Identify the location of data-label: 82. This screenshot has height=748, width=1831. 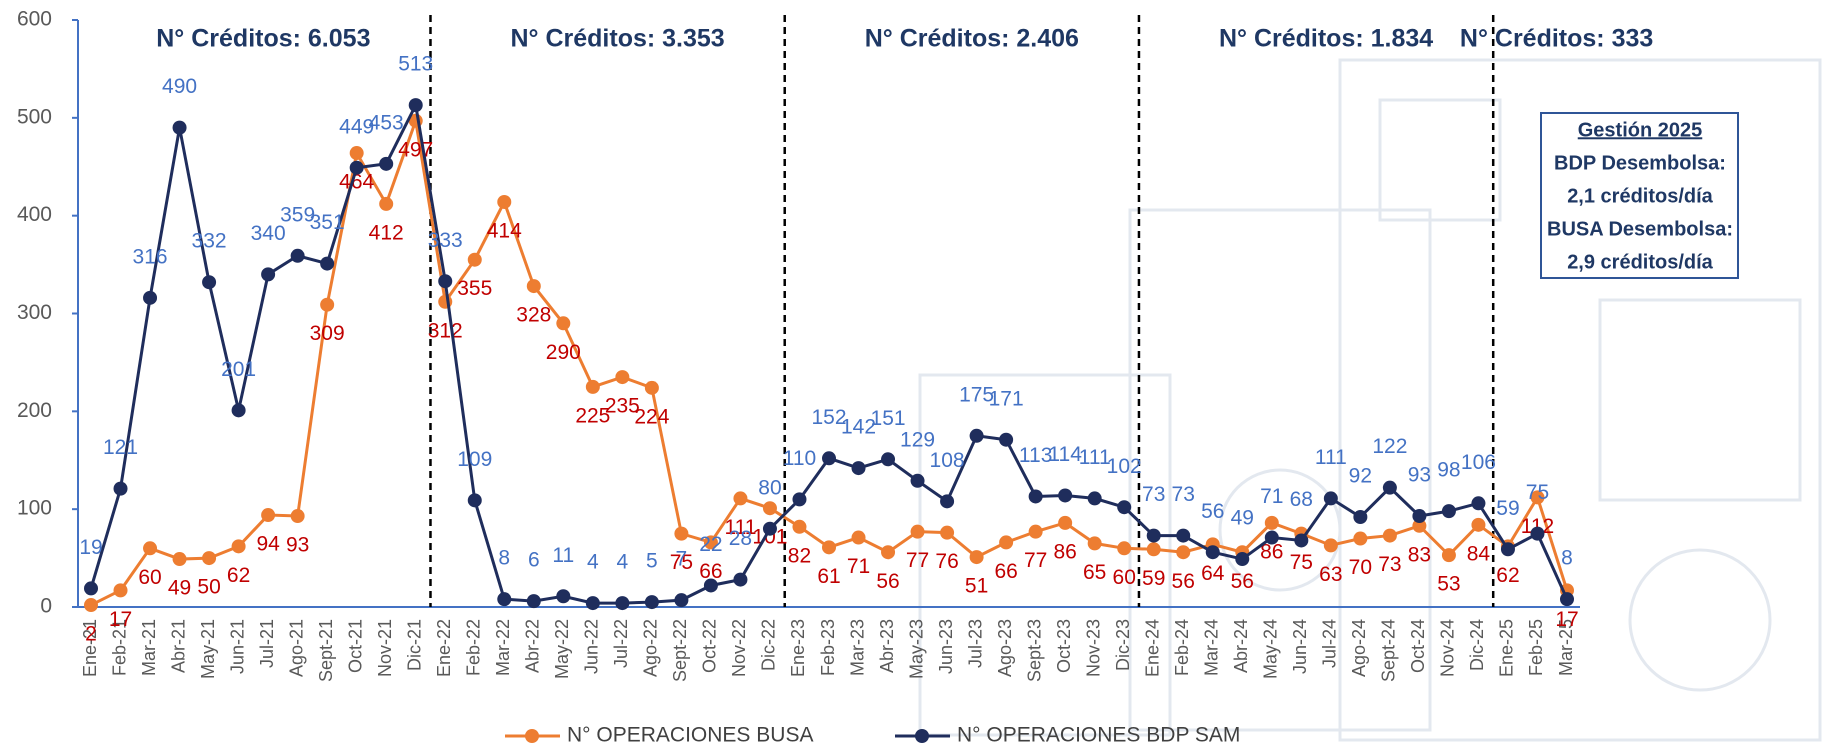
(799, 555).